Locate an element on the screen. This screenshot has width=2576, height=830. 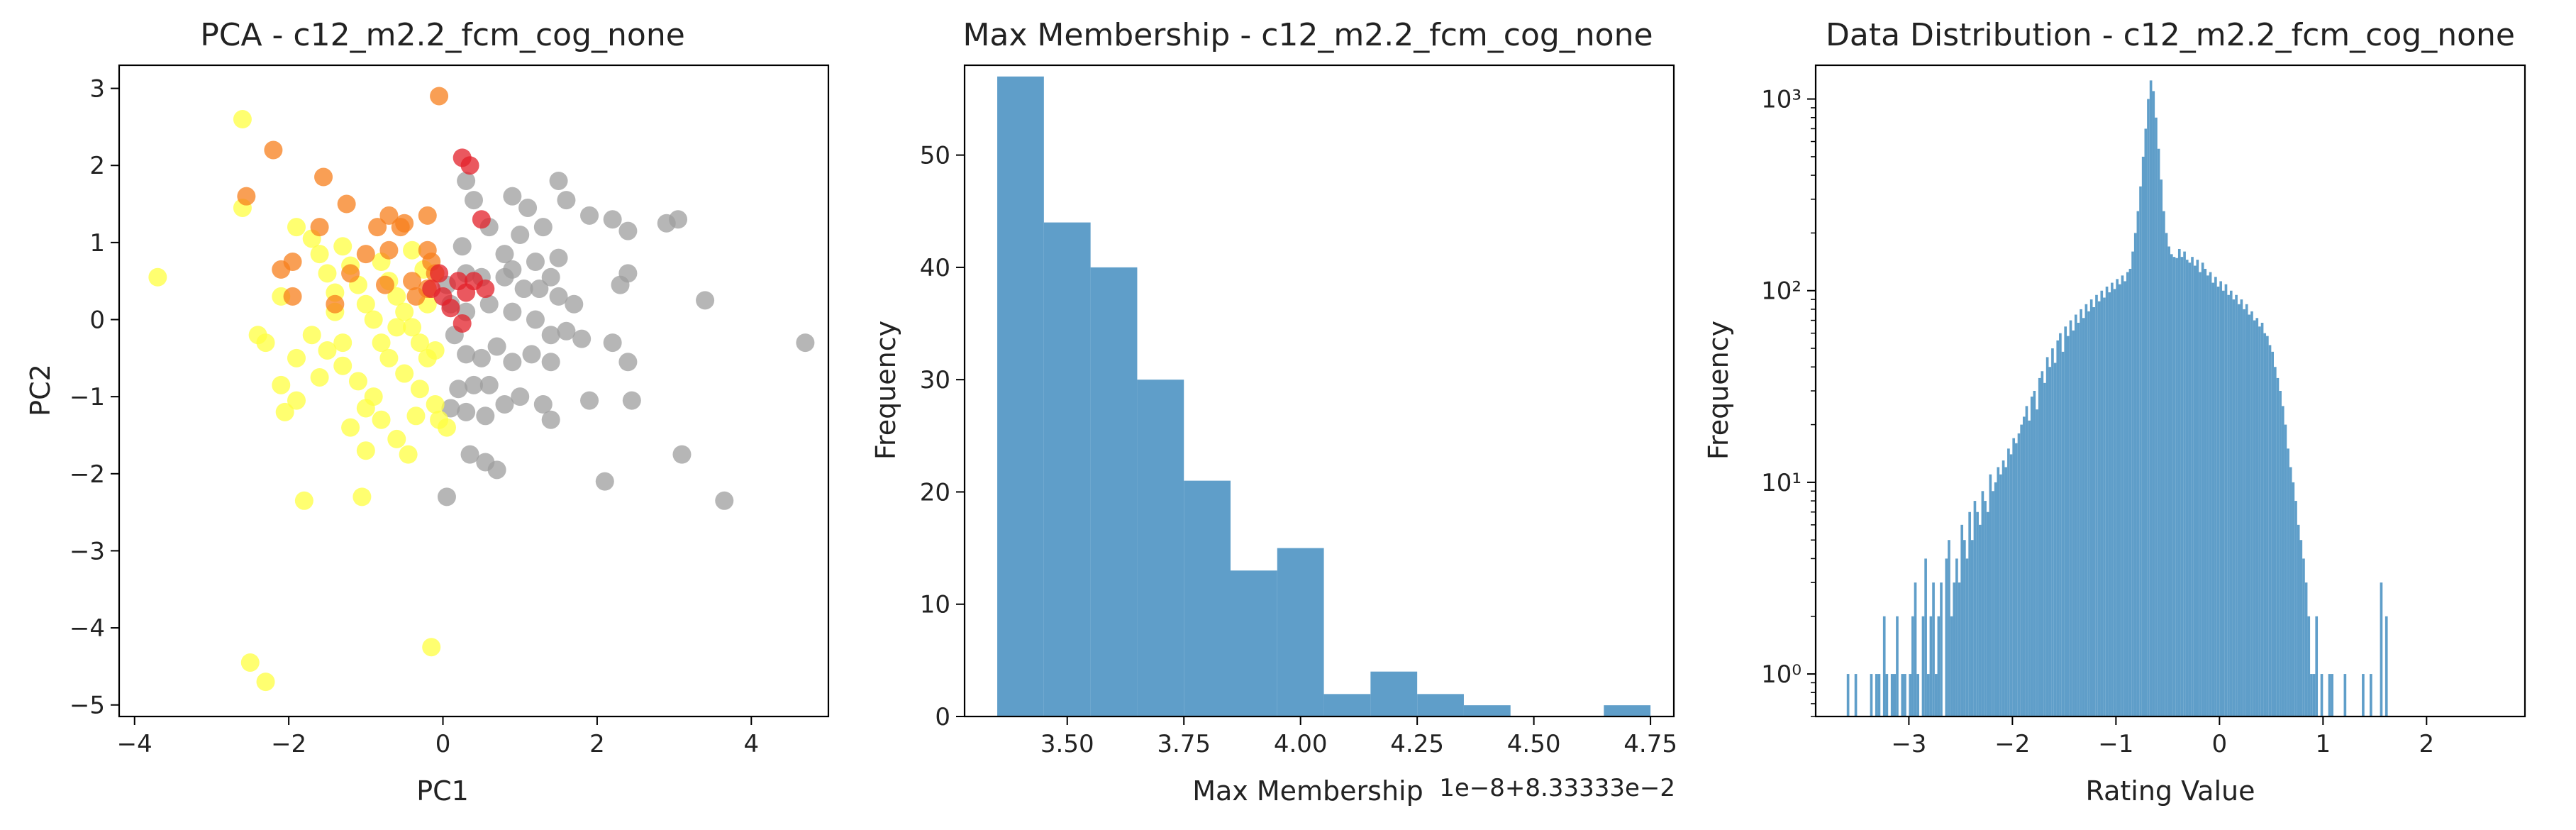
distribution-x-tick-label: −2 is located at coordinates (2012, 744).